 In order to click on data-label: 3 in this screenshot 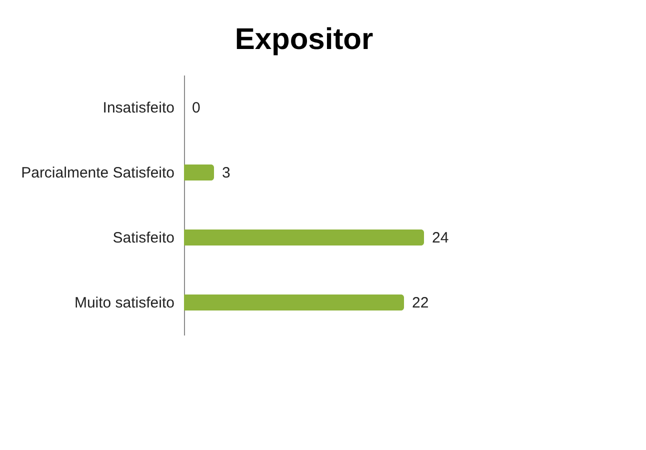, I will do `click(226, 173)`.